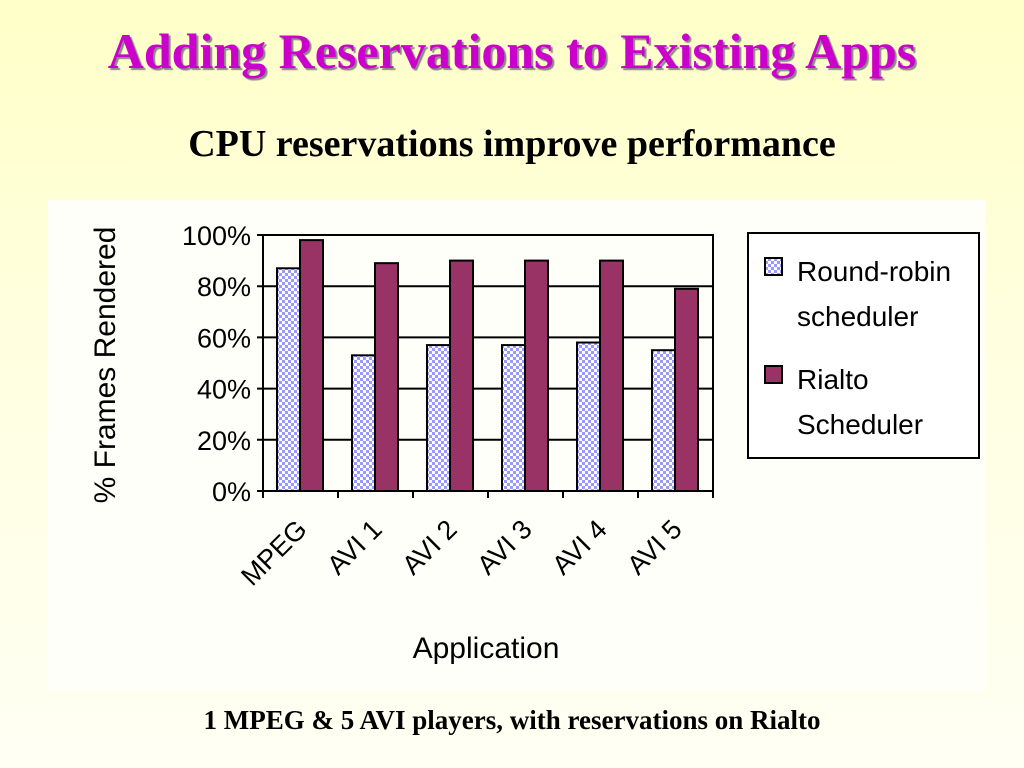  Describe the element at coordinates (874, 271) in the screenshot. I see `legend-label: Round-robin` at that location.